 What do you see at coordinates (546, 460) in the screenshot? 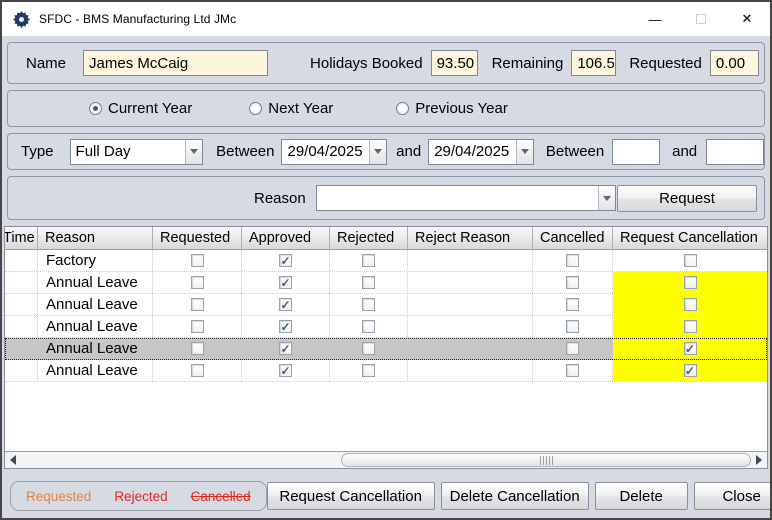
I see `scrollbar-thumb` at bounding box center [546, 460].